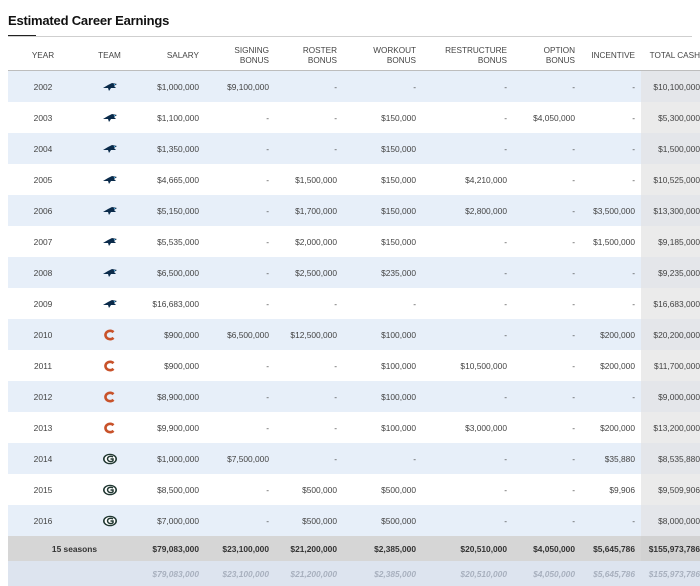  What do you see at coordinates (309, 56) in the screenshot?
I see `column-header-roster-bonus: ROSTER BONUS` at bounding box center [309, 56].